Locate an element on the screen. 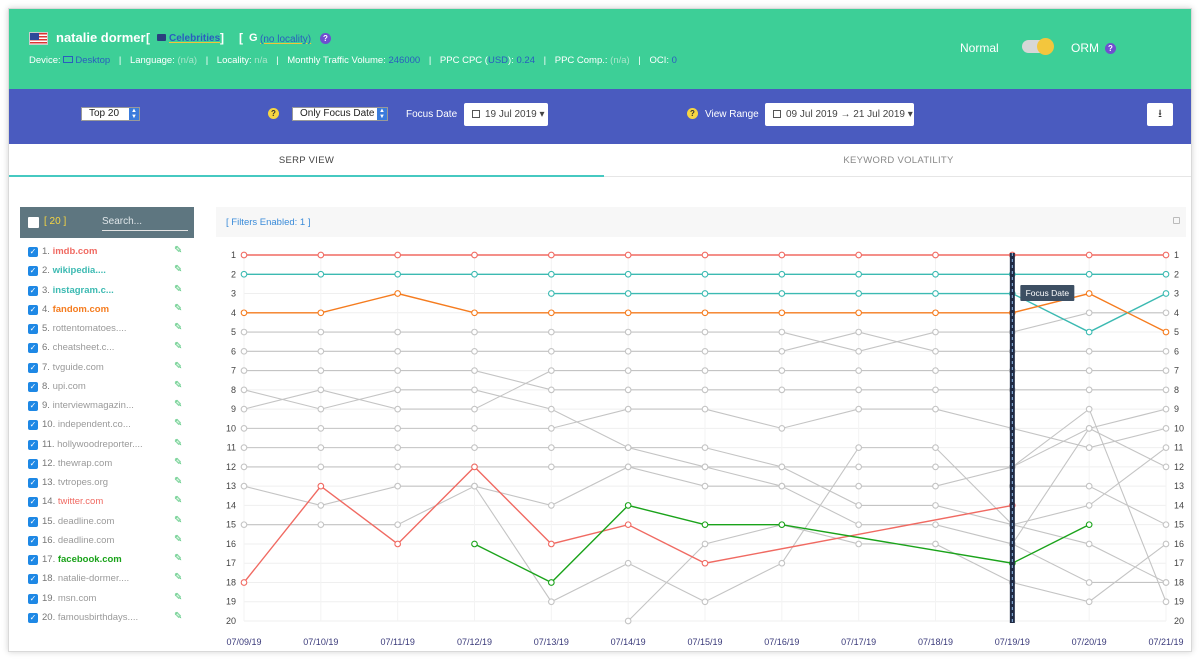 This screenshot has height=660, width=1200. list-item: ✓ 18. natalie-dormer.... ✎ is located at coordinates (108, 579).